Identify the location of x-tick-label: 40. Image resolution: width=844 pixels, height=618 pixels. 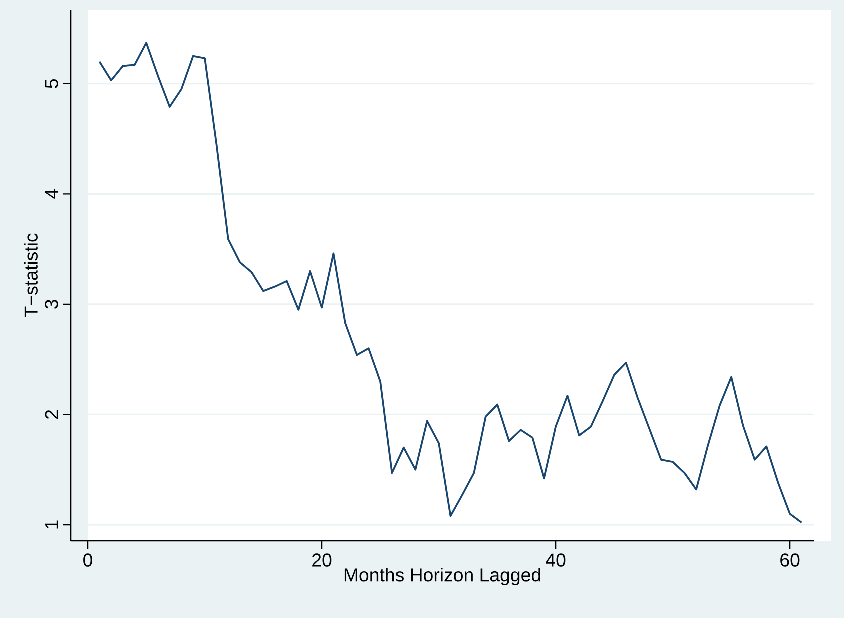
(556, 560).